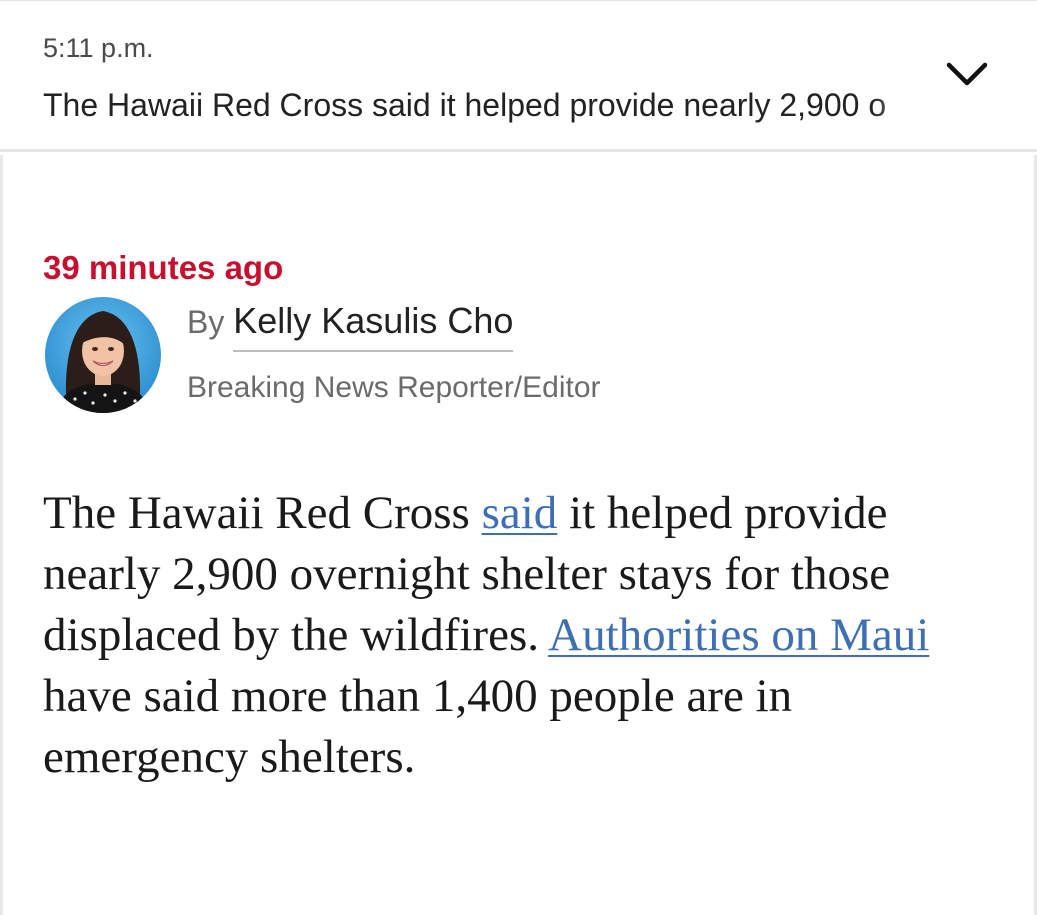  What do you see at coordinates (262, 513) in the screenshot?
I see `body-text-1: The Hawaii Red Cross` at bounding box center [262, 513].